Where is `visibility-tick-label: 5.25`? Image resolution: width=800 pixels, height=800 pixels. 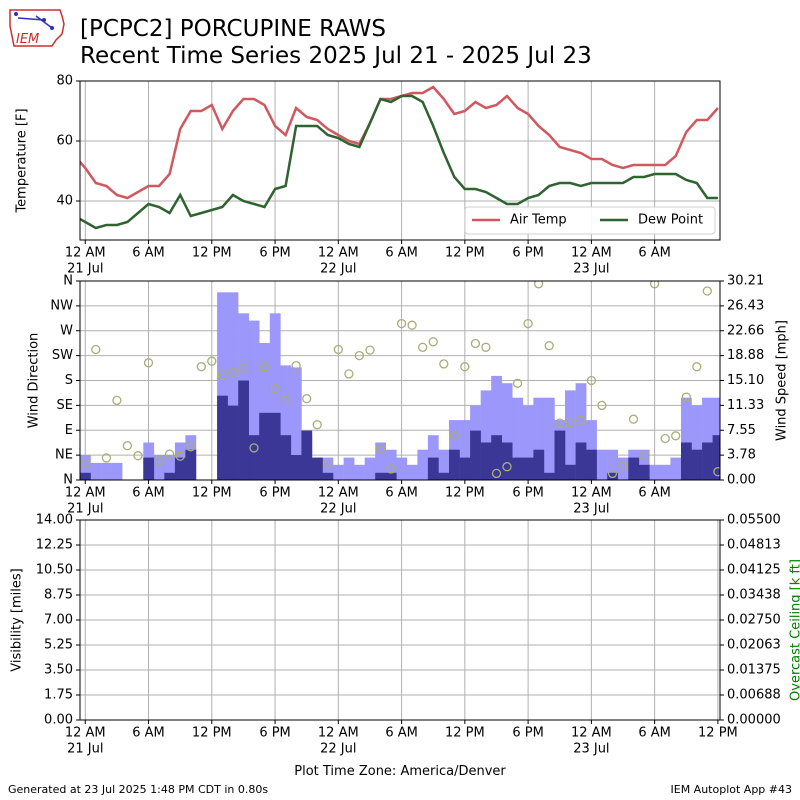 visibility-tick-label: 5.25 is located at coordinates (58, 645).